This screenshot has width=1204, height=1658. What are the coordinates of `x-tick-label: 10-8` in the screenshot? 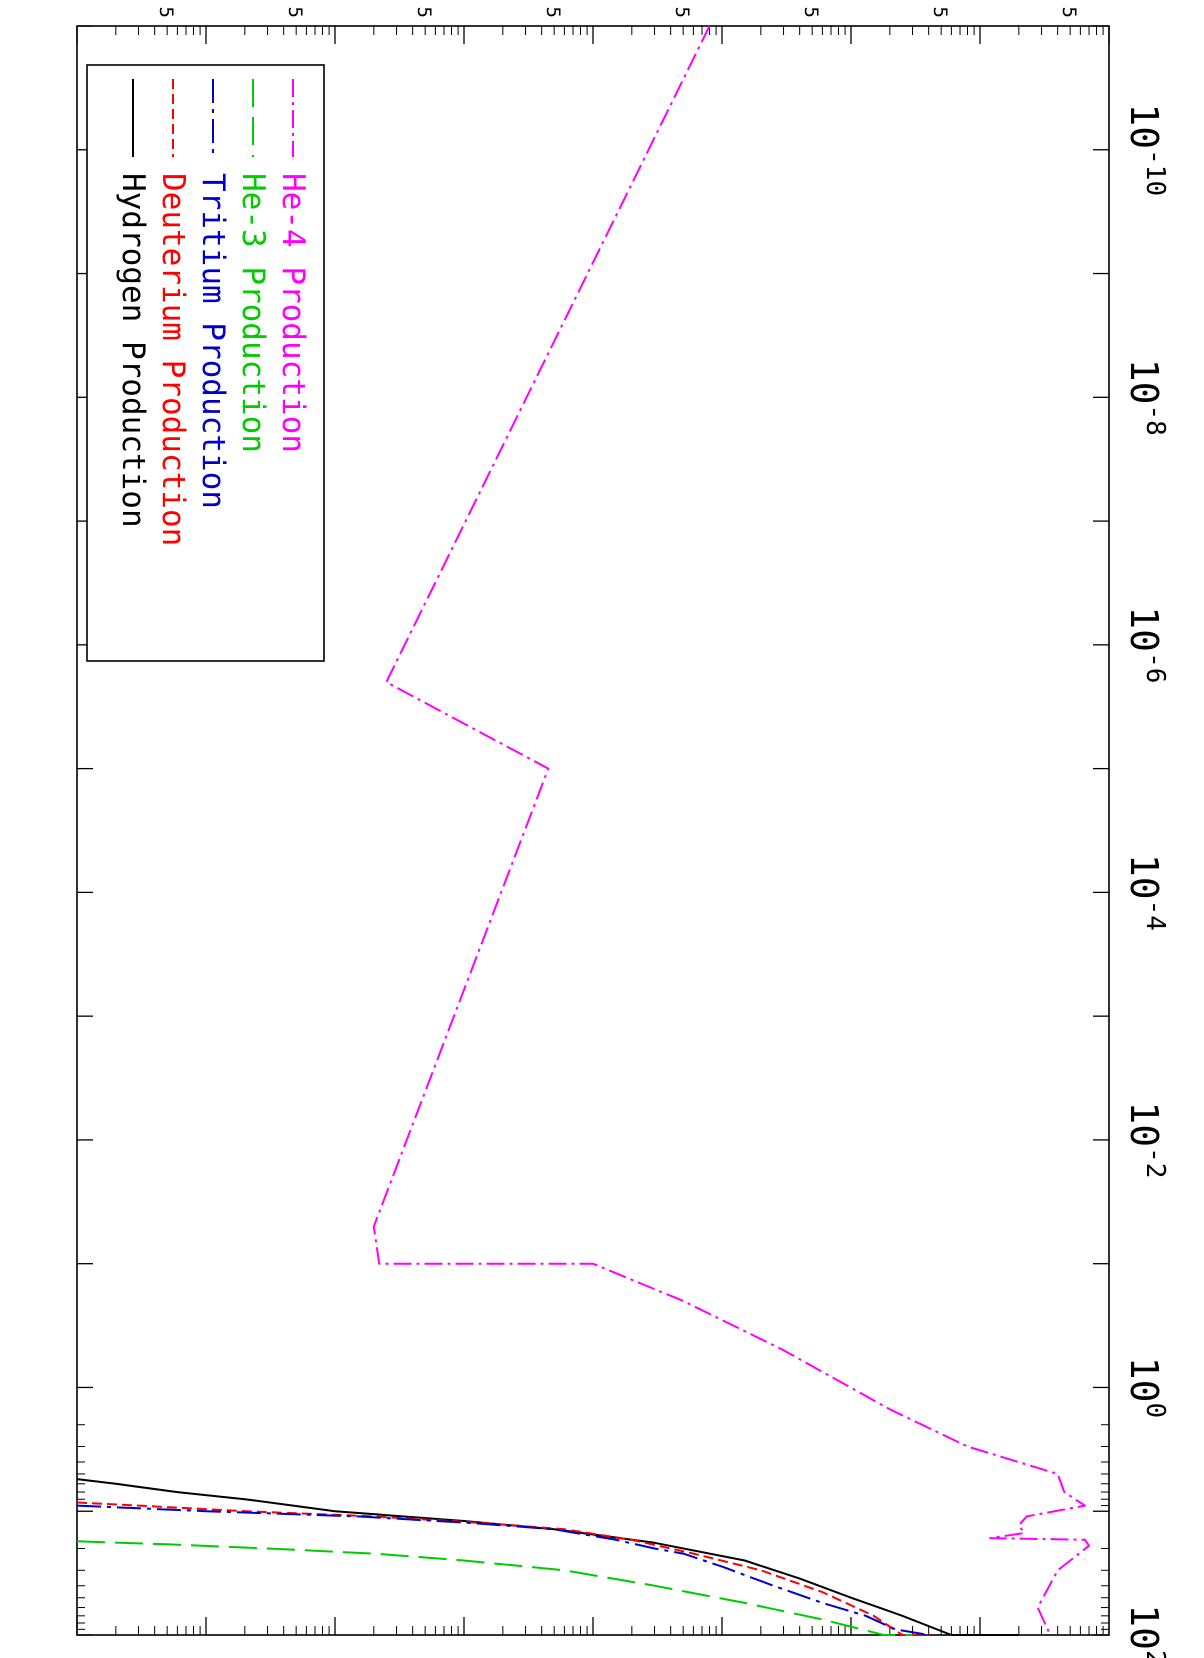 It's located at (1146, 397).